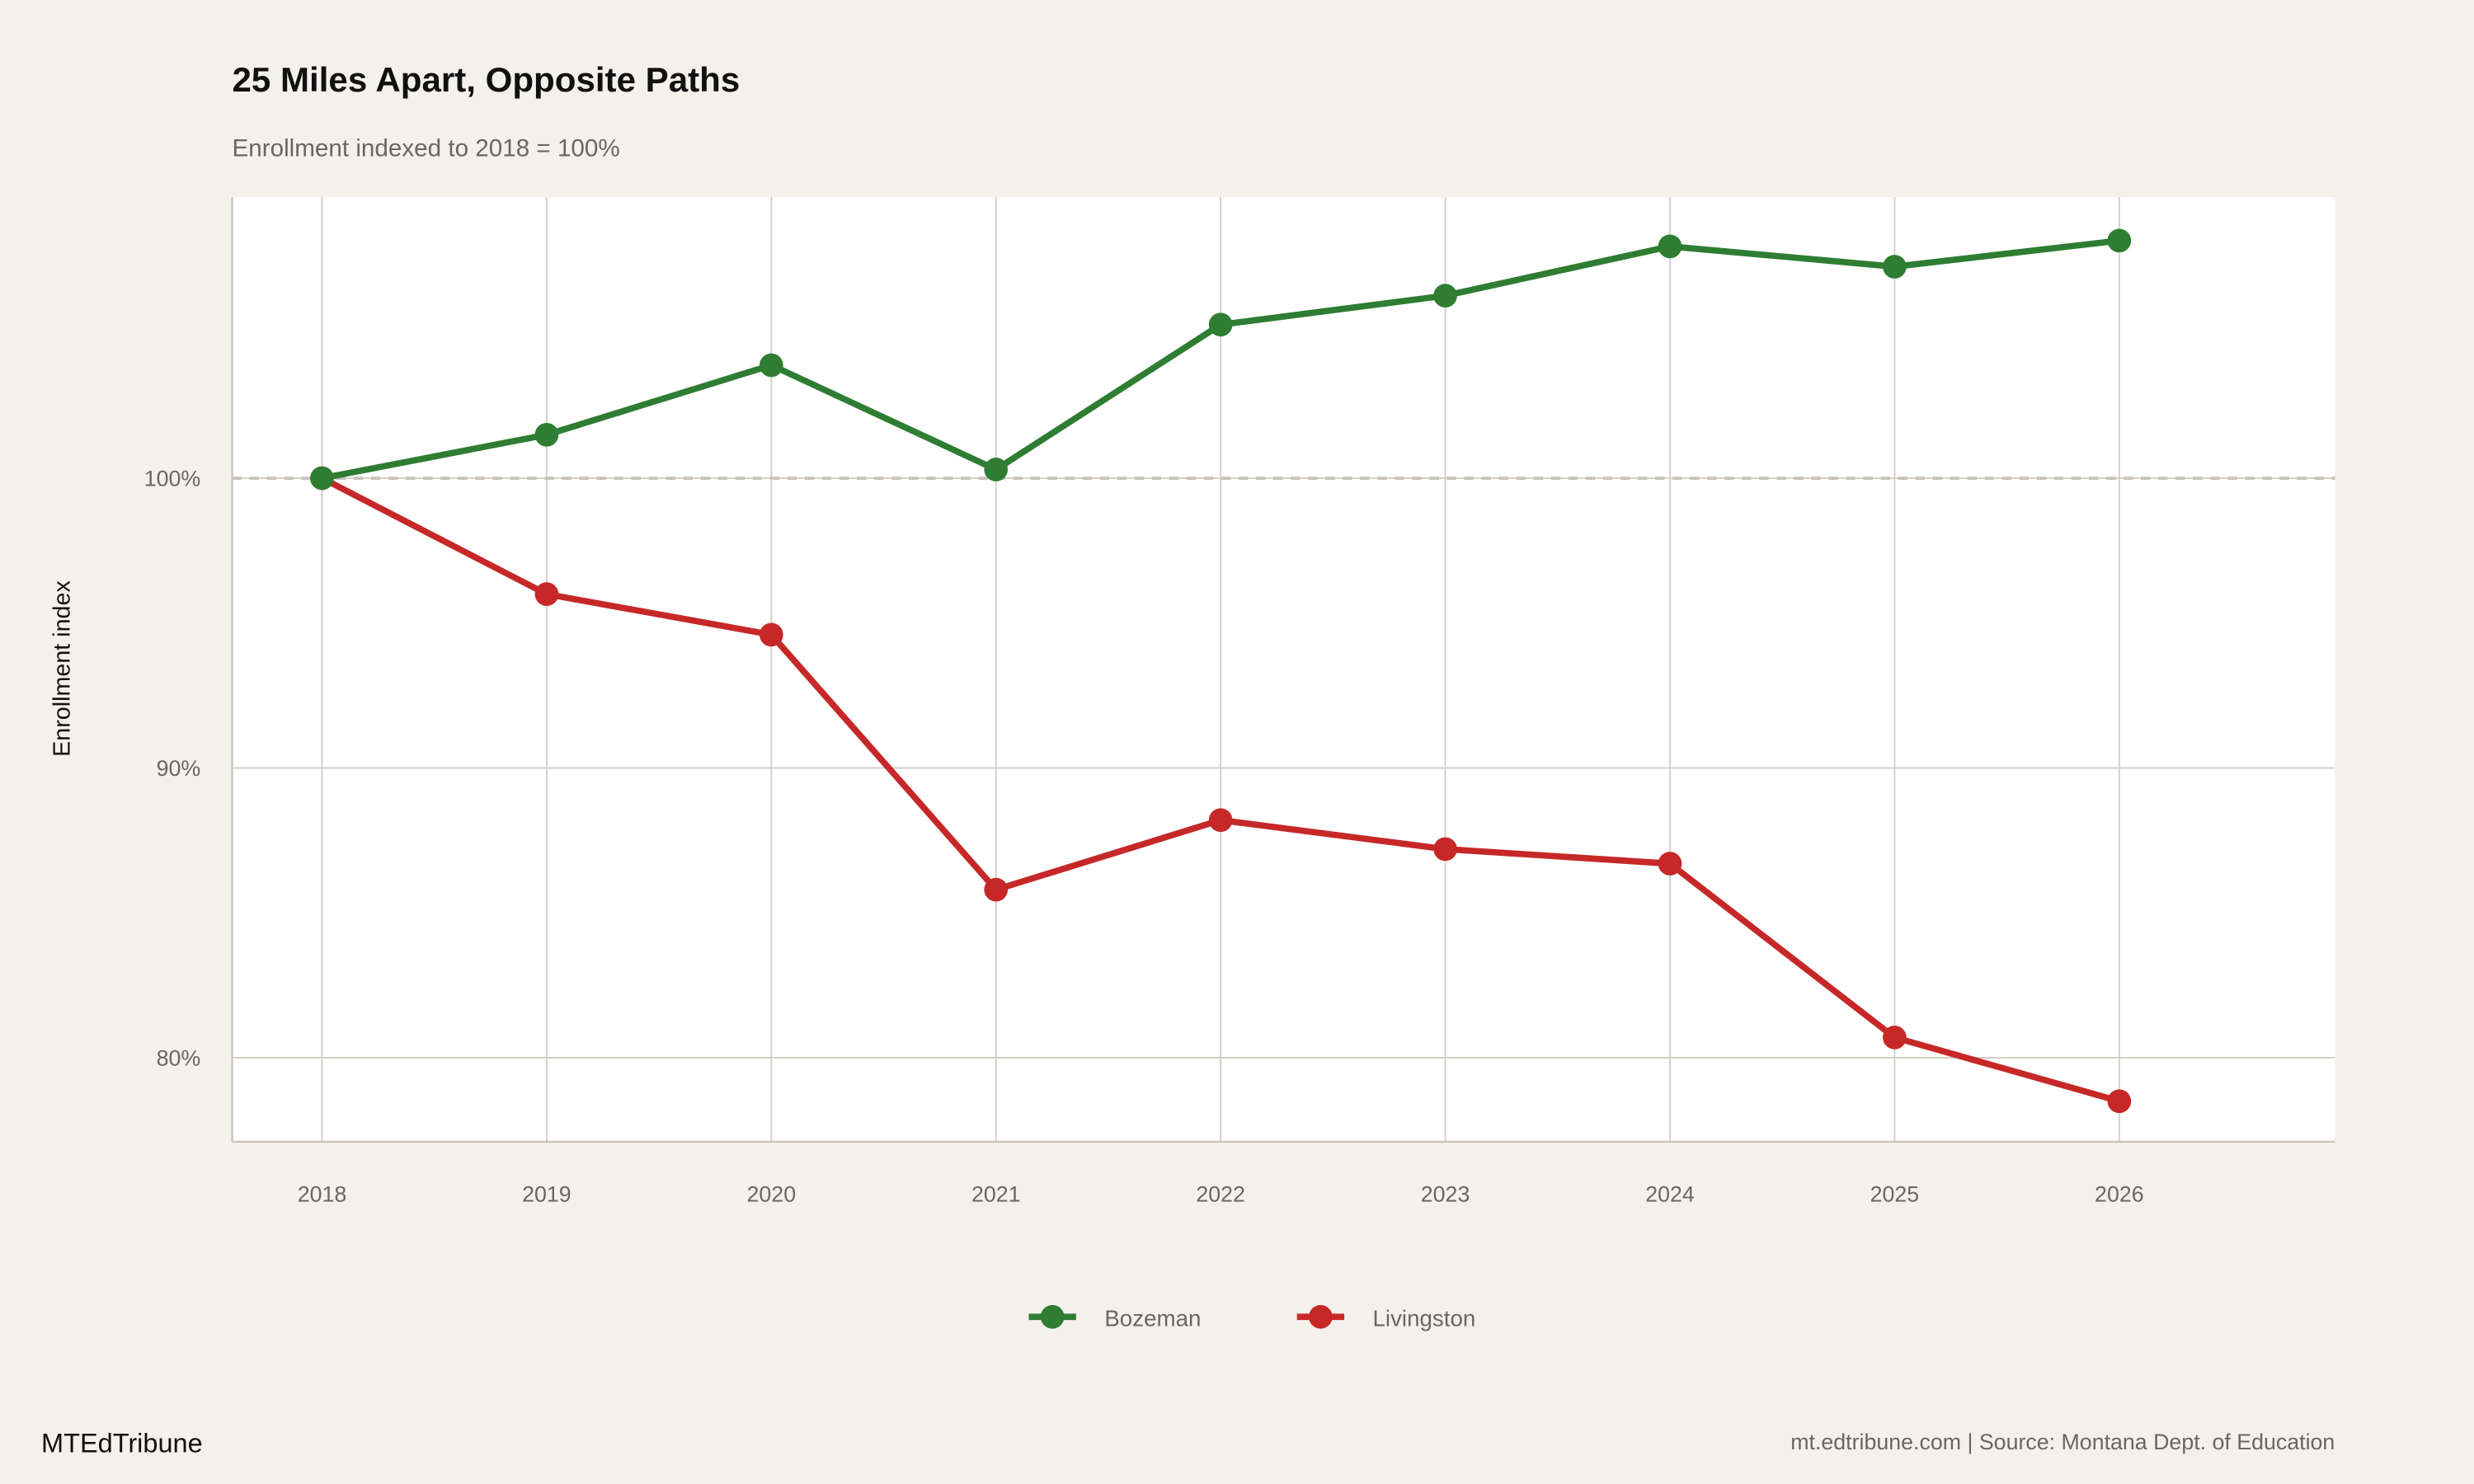 Image resolution: width=2474 pixels, height=1484 pixels. What do you see at coordinates (546, 435) in the screenshot?
I see `data-point-bozeman-2019` at bounding box center [546, 435].